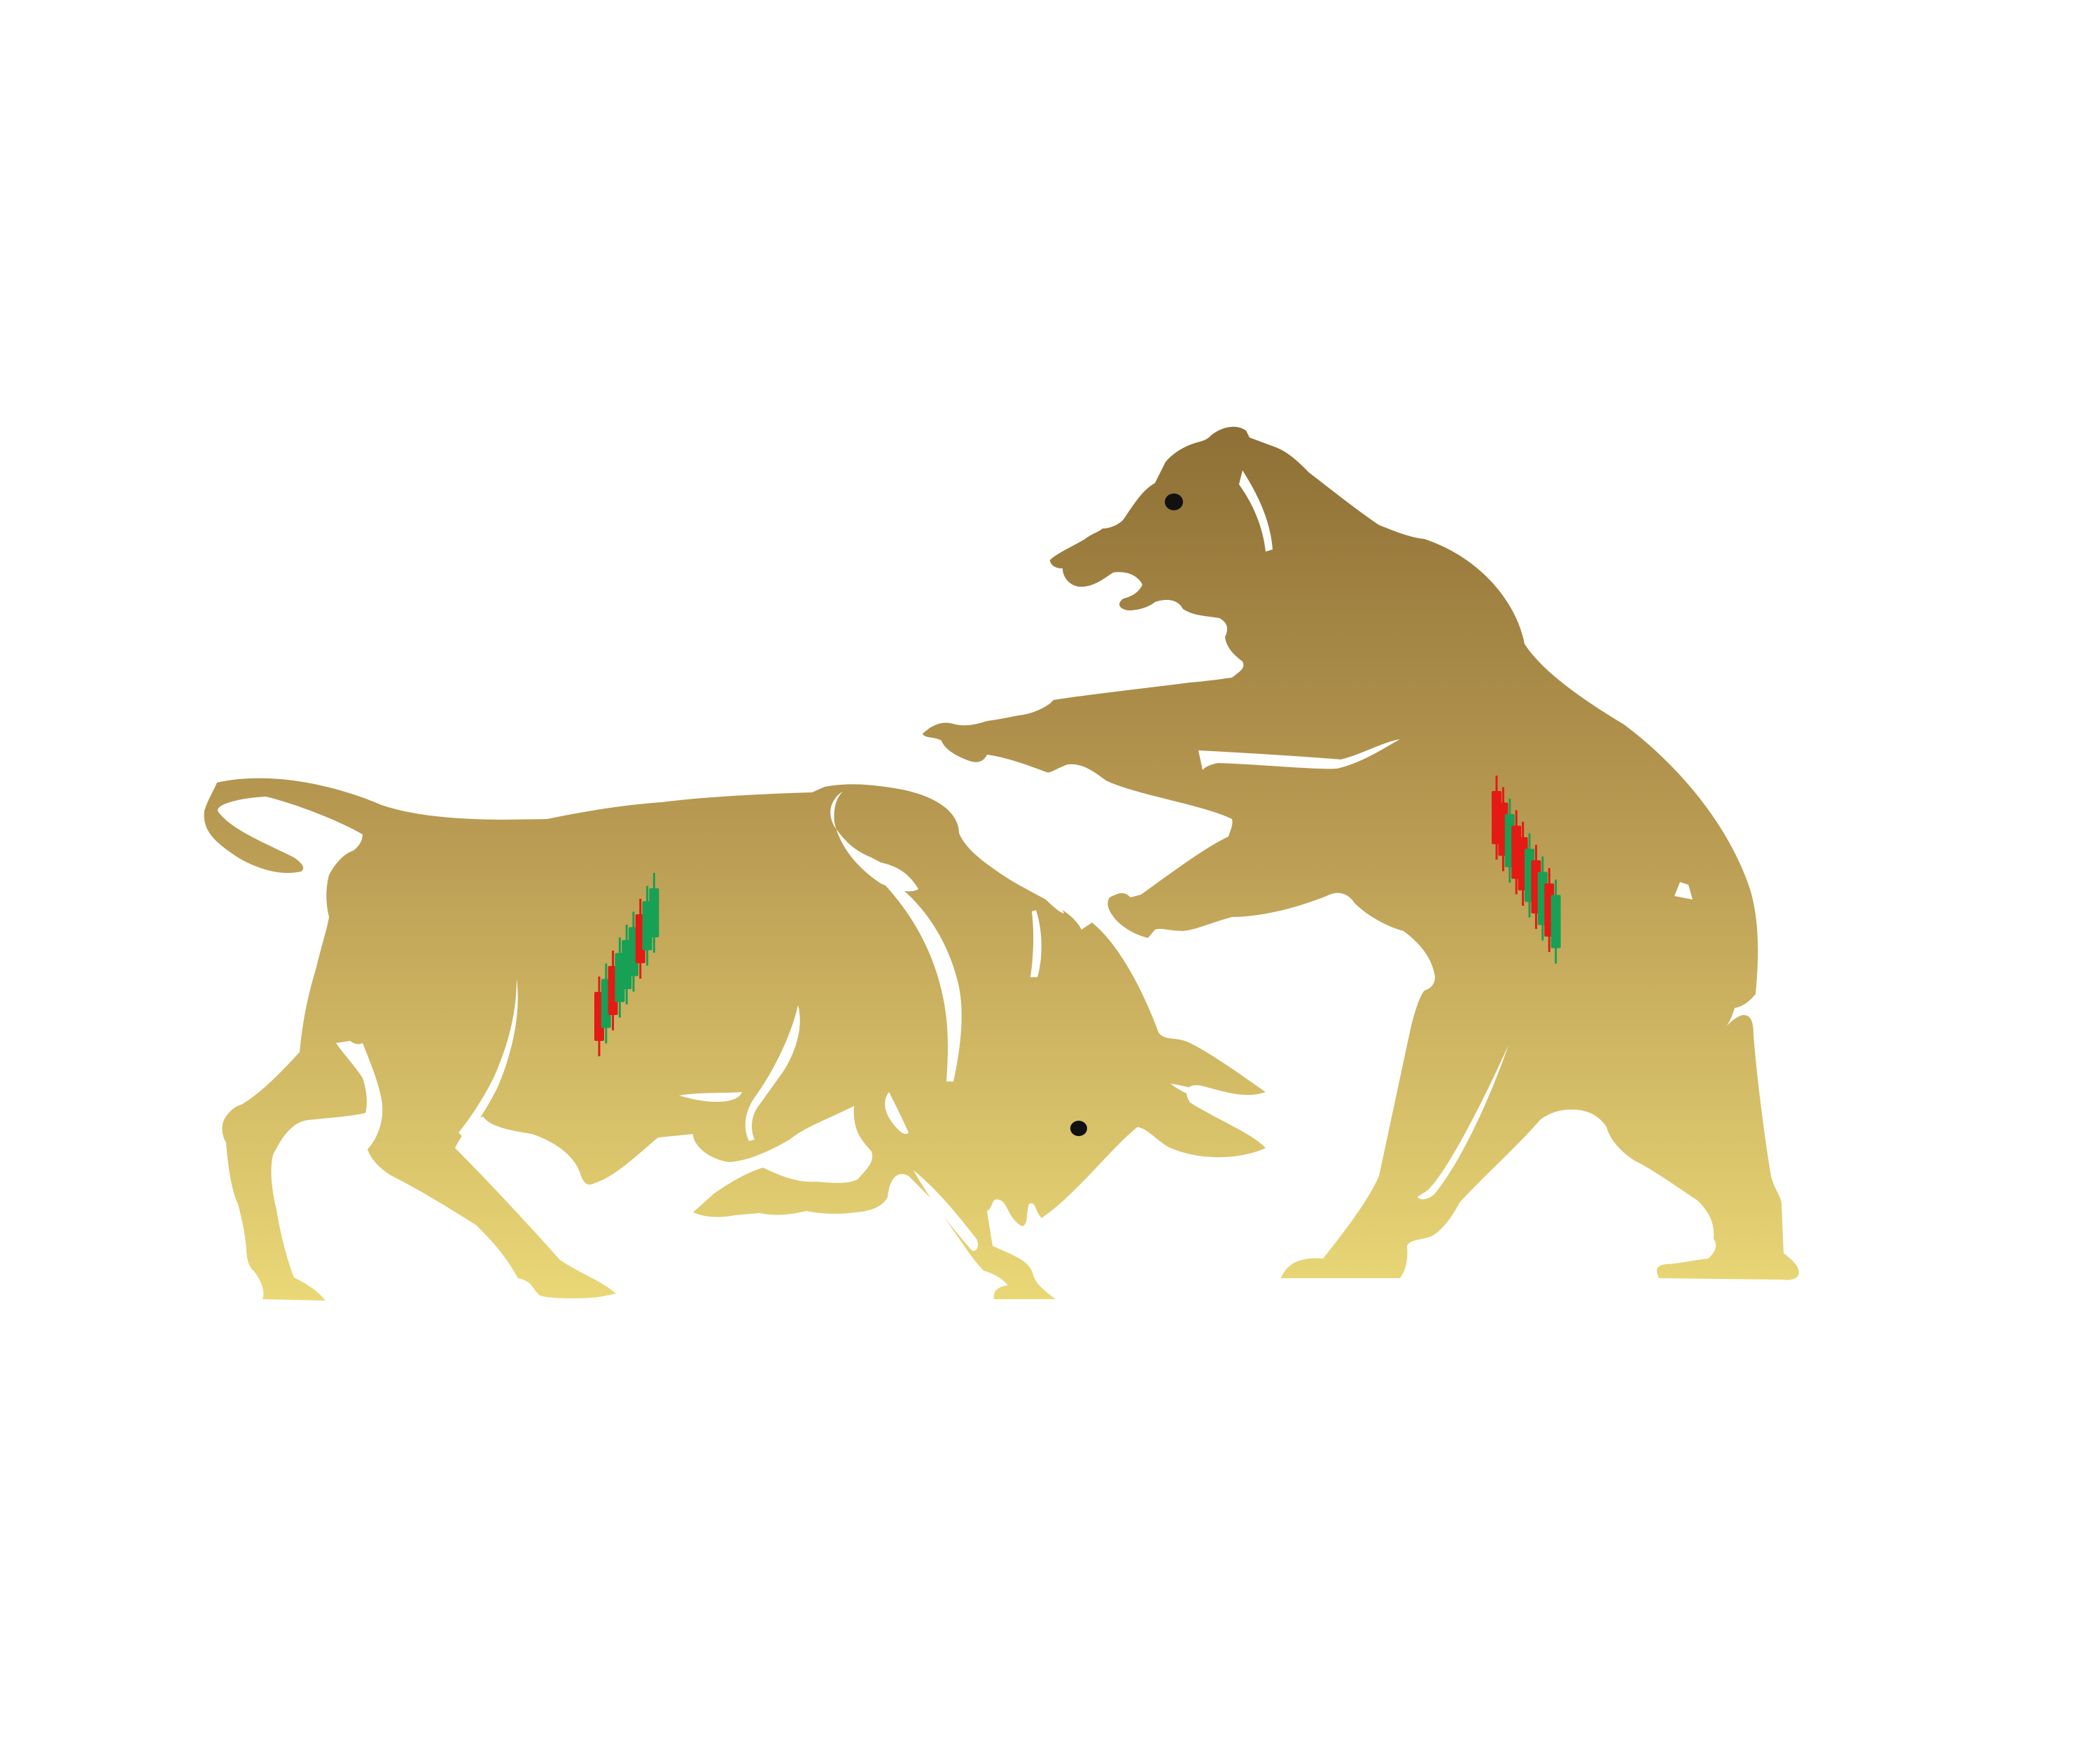 Image resolution: width=2100 pixels, height=1750 pixels. What do you see at coordinates (1555, 921) in the screenshot?
I see `bear-candle` at bounding box center [1555, 921].